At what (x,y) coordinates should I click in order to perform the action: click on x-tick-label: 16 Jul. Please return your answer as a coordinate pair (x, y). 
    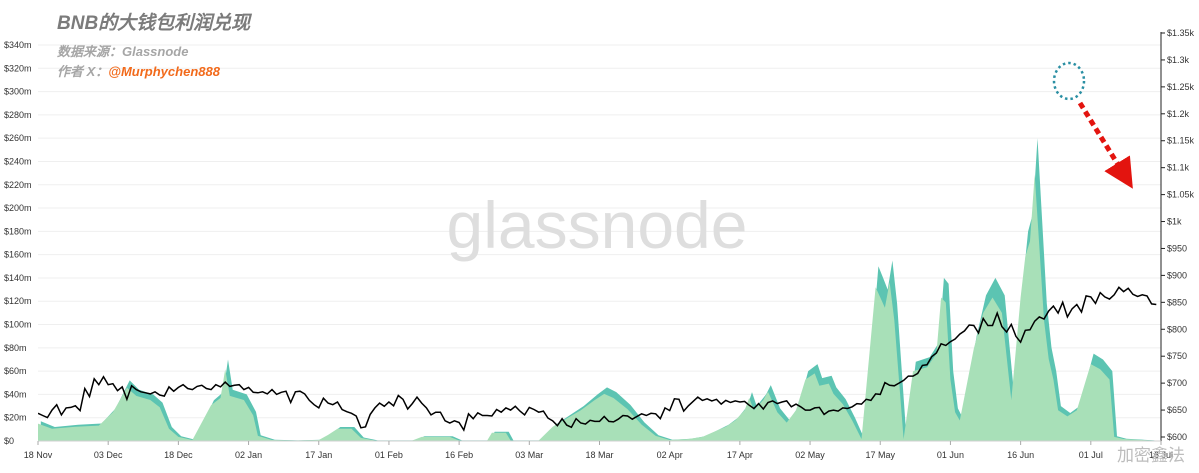
    Looking at the image, I should click on (1161, 455).